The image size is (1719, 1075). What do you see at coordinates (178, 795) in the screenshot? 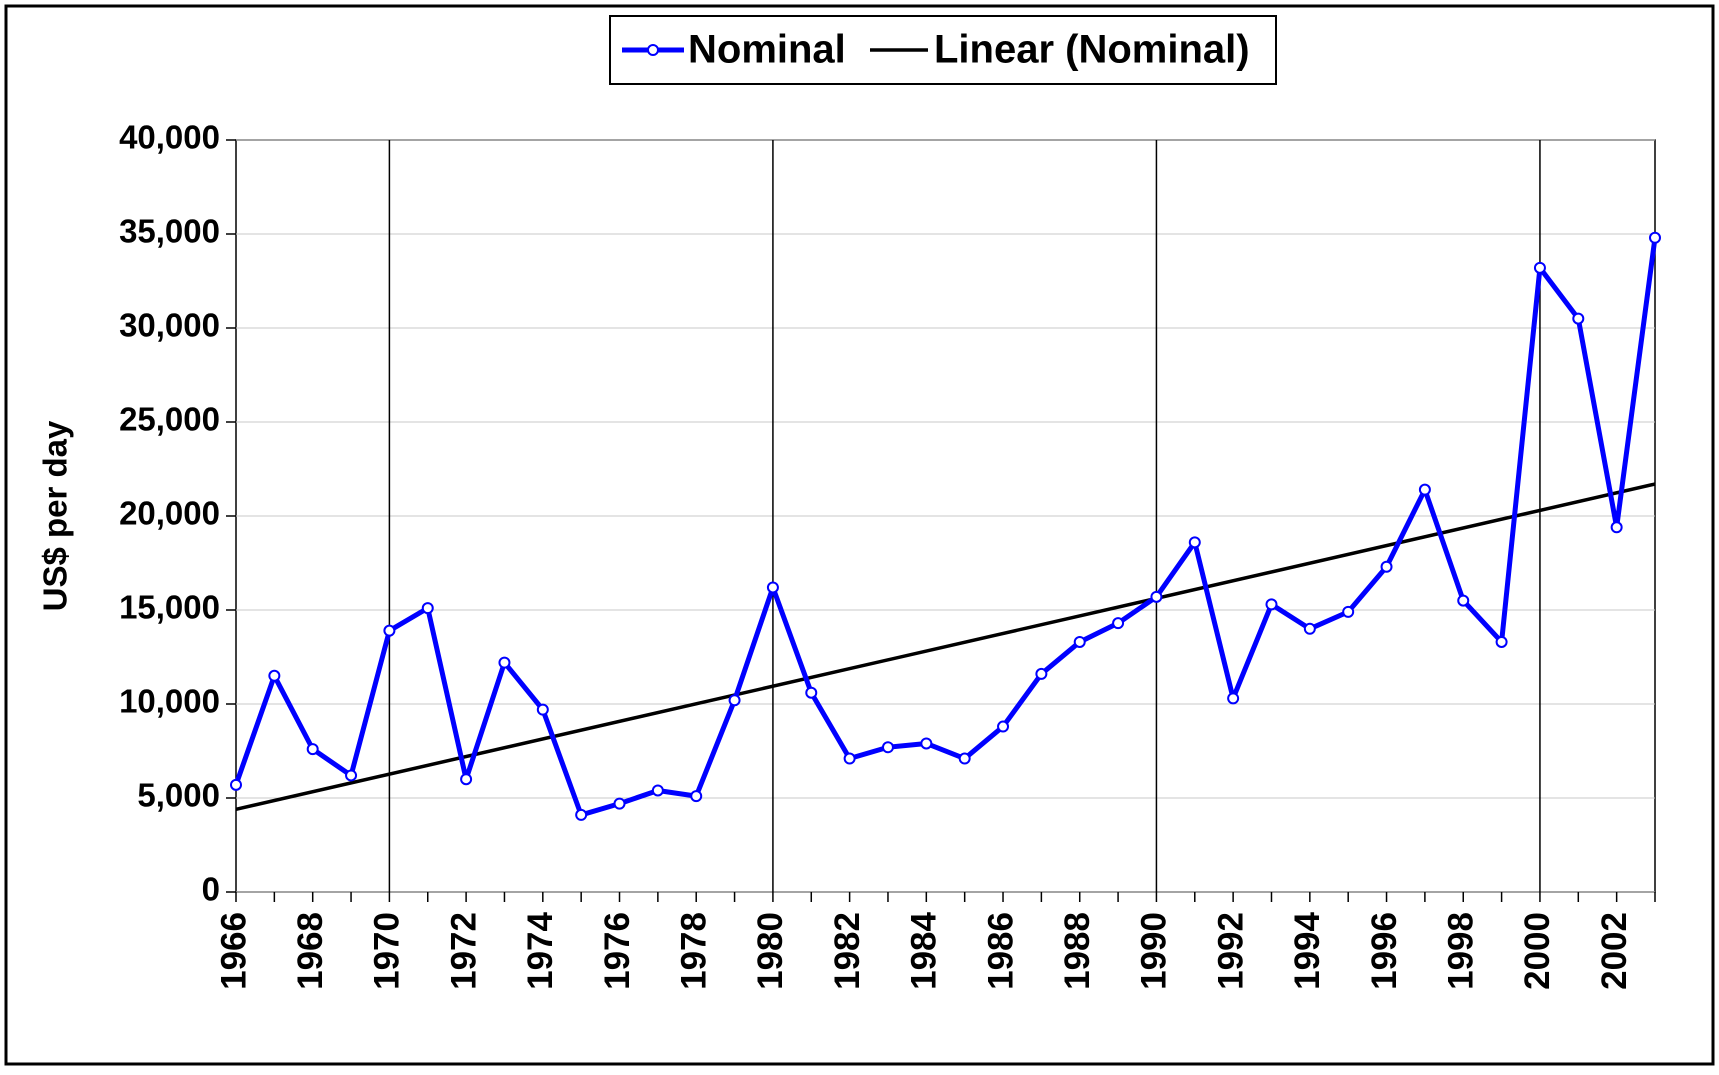
I see `y-tick-label: 5,000` at bounding box center [178, 795].